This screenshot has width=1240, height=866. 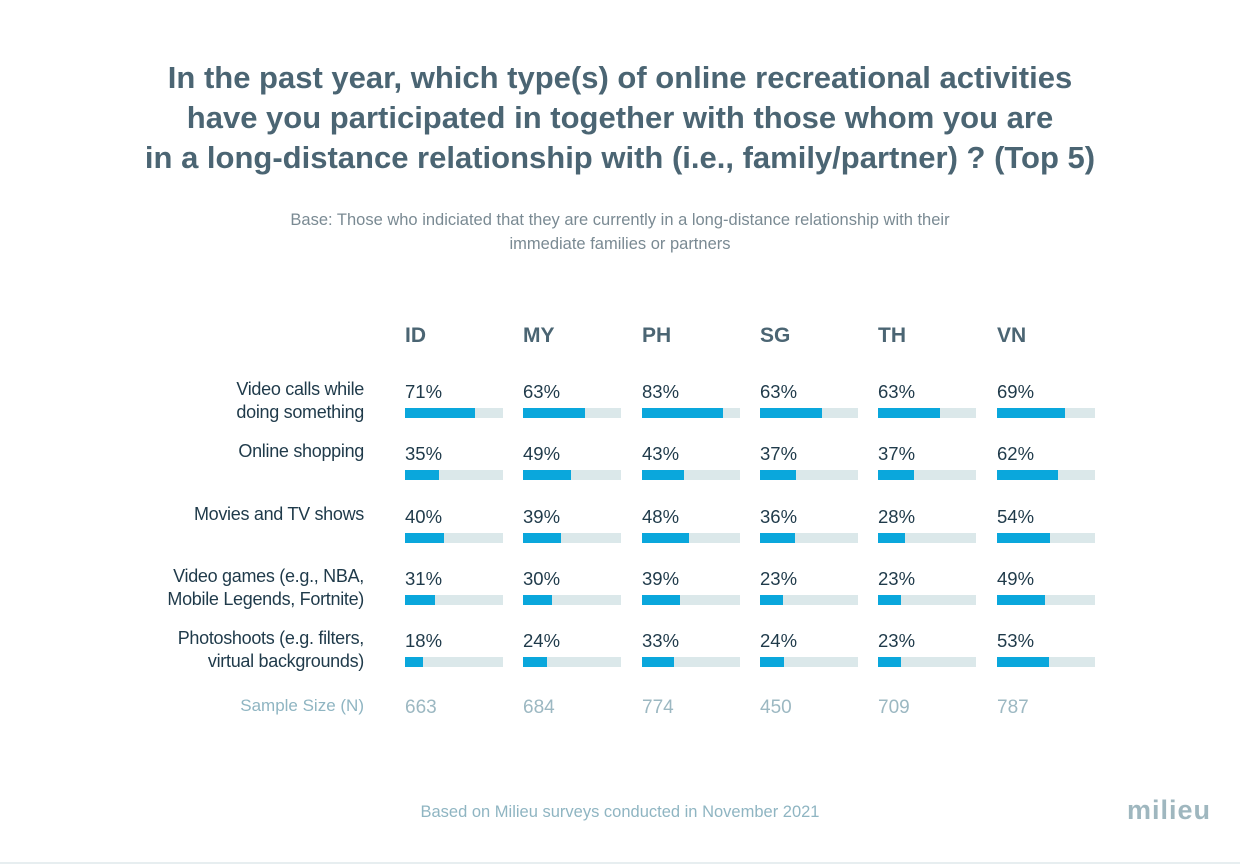 What do you see at coordinates (775, 335) in the screenshot?
I see `column-header-sg: SG` at bounding box center [775, 335].